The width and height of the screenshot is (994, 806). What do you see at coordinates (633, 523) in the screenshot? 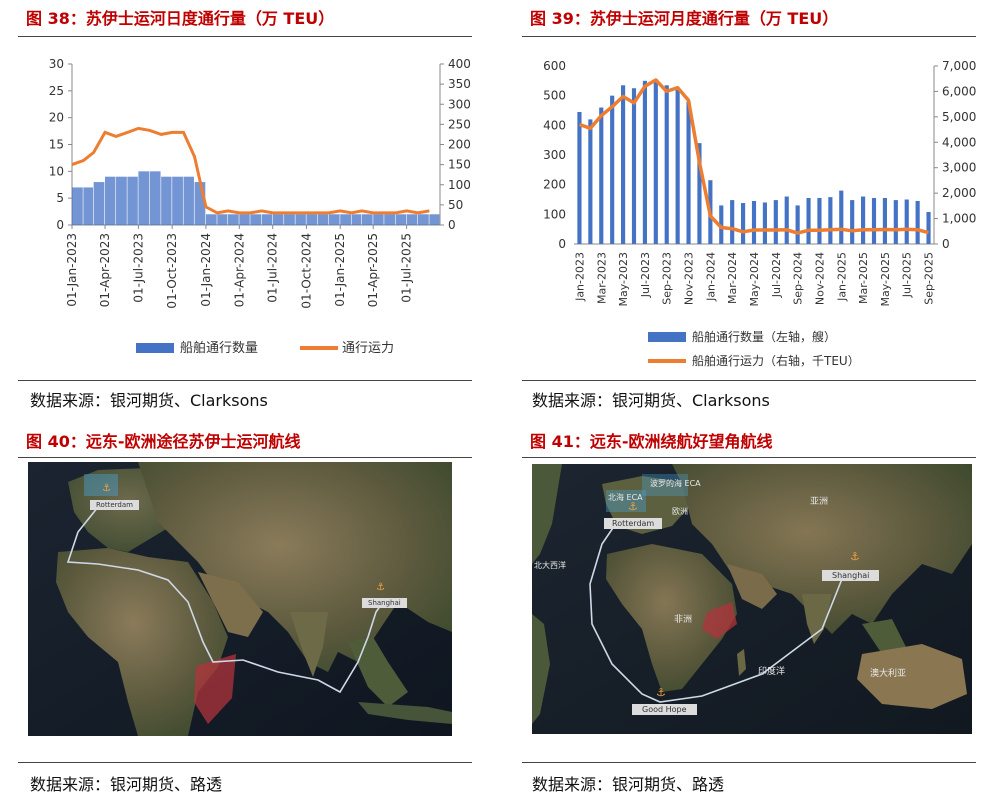
I see `fig41-rotterdam-label: Rotterdam` at bounding box center [633, 523].